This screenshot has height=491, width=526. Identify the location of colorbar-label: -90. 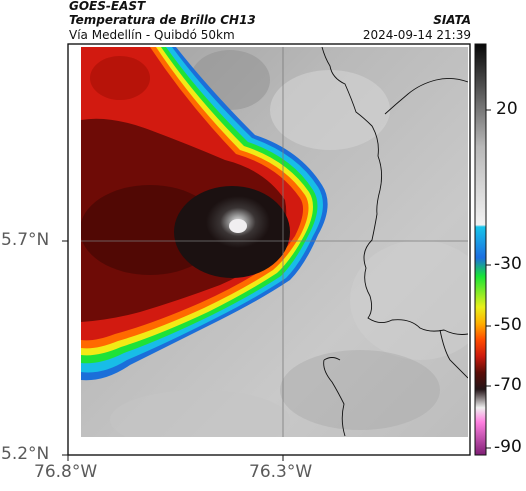
(508, 447).